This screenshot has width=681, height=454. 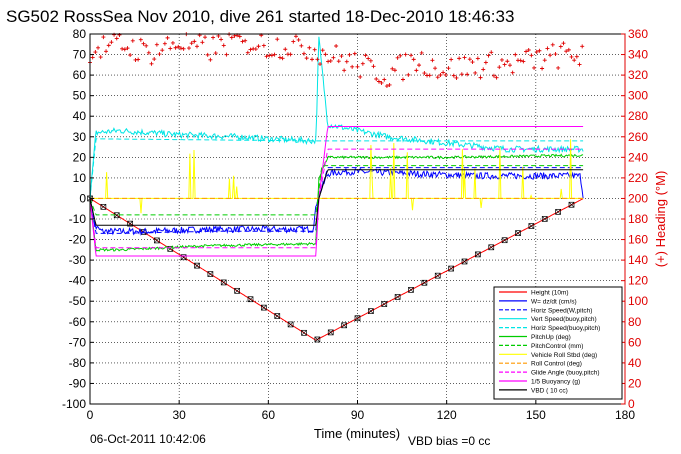 What do you see at coordinates (638, 260) in the screenshot?
I see `right-y-tick-label: 140` at bounding box center [638, 260].